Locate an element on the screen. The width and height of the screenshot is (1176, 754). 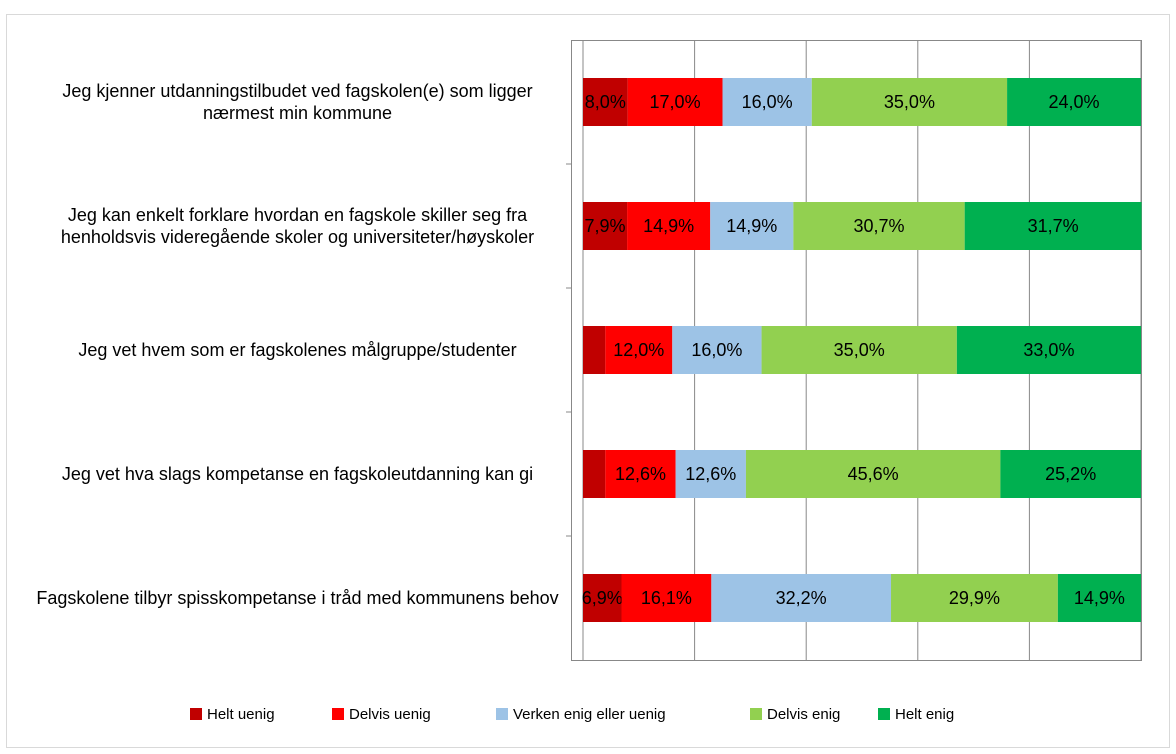
data-label: 29,9% is located at coordinates (974, 598).